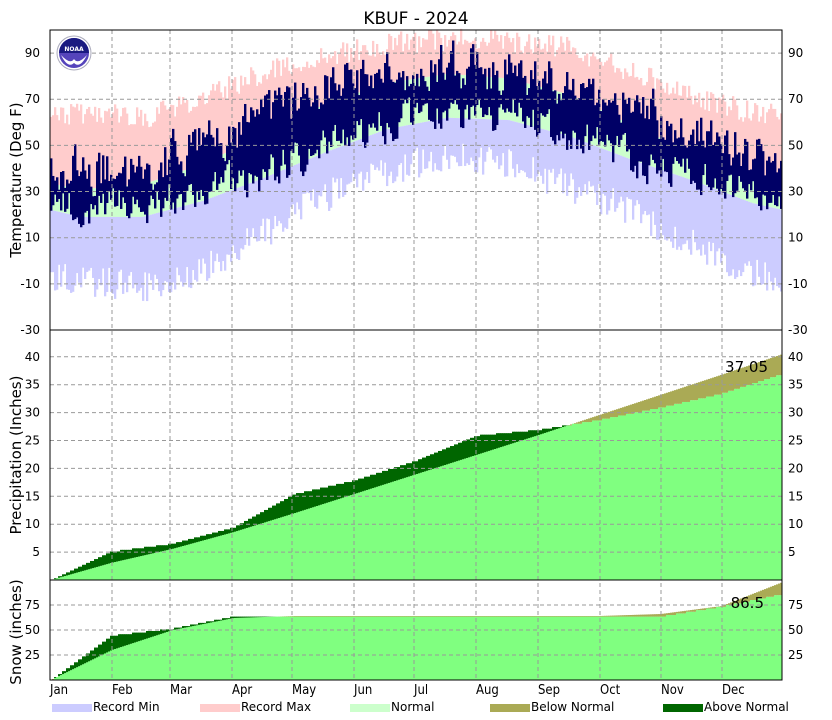  Describe the element at coordinates (746, 707) in the screenshot. I see `legend-label-above-normal: Above Normal` at that location.